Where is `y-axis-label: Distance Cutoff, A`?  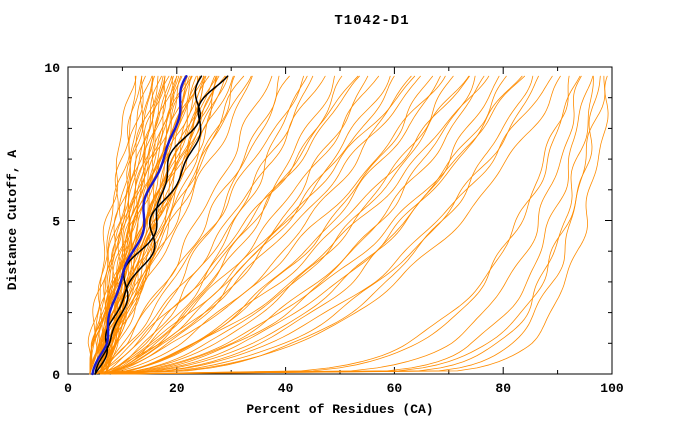
y-axis-label: Distance Cutoff, A is located at coordinates (12, 220).